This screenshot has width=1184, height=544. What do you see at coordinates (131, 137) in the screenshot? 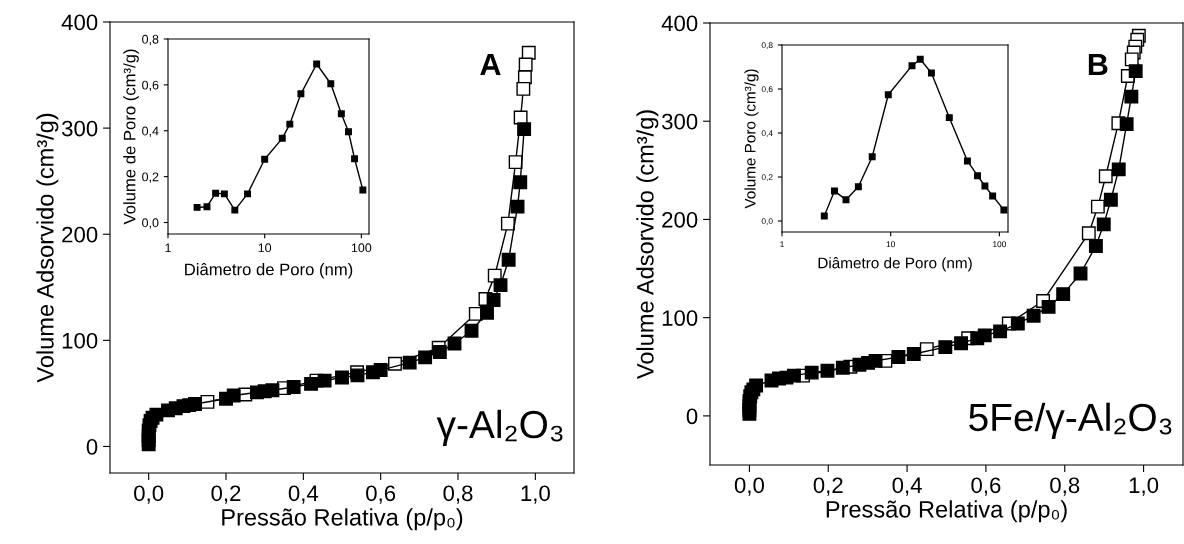
I see `y-axis-title: Volume de Poro (cm³/g)` at bounding box center [131, 137].